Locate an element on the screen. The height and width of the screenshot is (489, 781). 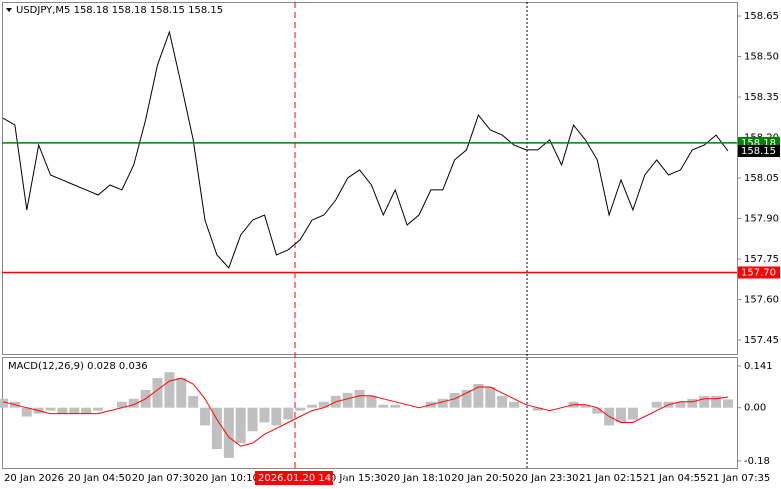
y-tick-label: 157.90 is located at coordinates (761, 218).